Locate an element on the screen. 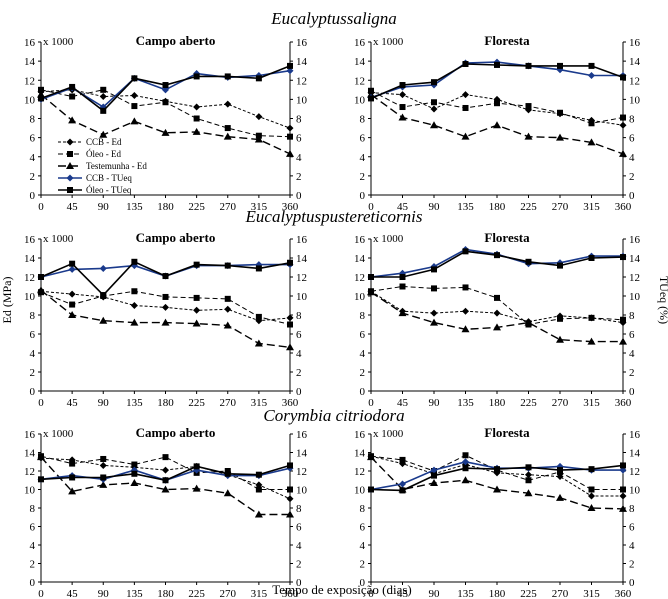  svg-text: Óleo - Ed is located at coordinates (103, 154).